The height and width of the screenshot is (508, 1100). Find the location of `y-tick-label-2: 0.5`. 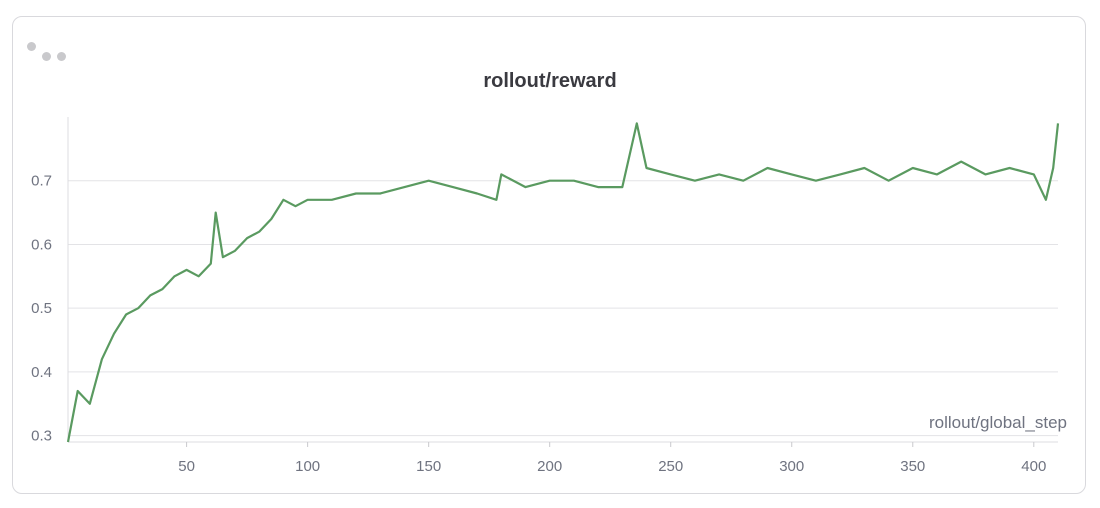

y-tick-label-2: 0.5 is located at coordinates (41, 308).